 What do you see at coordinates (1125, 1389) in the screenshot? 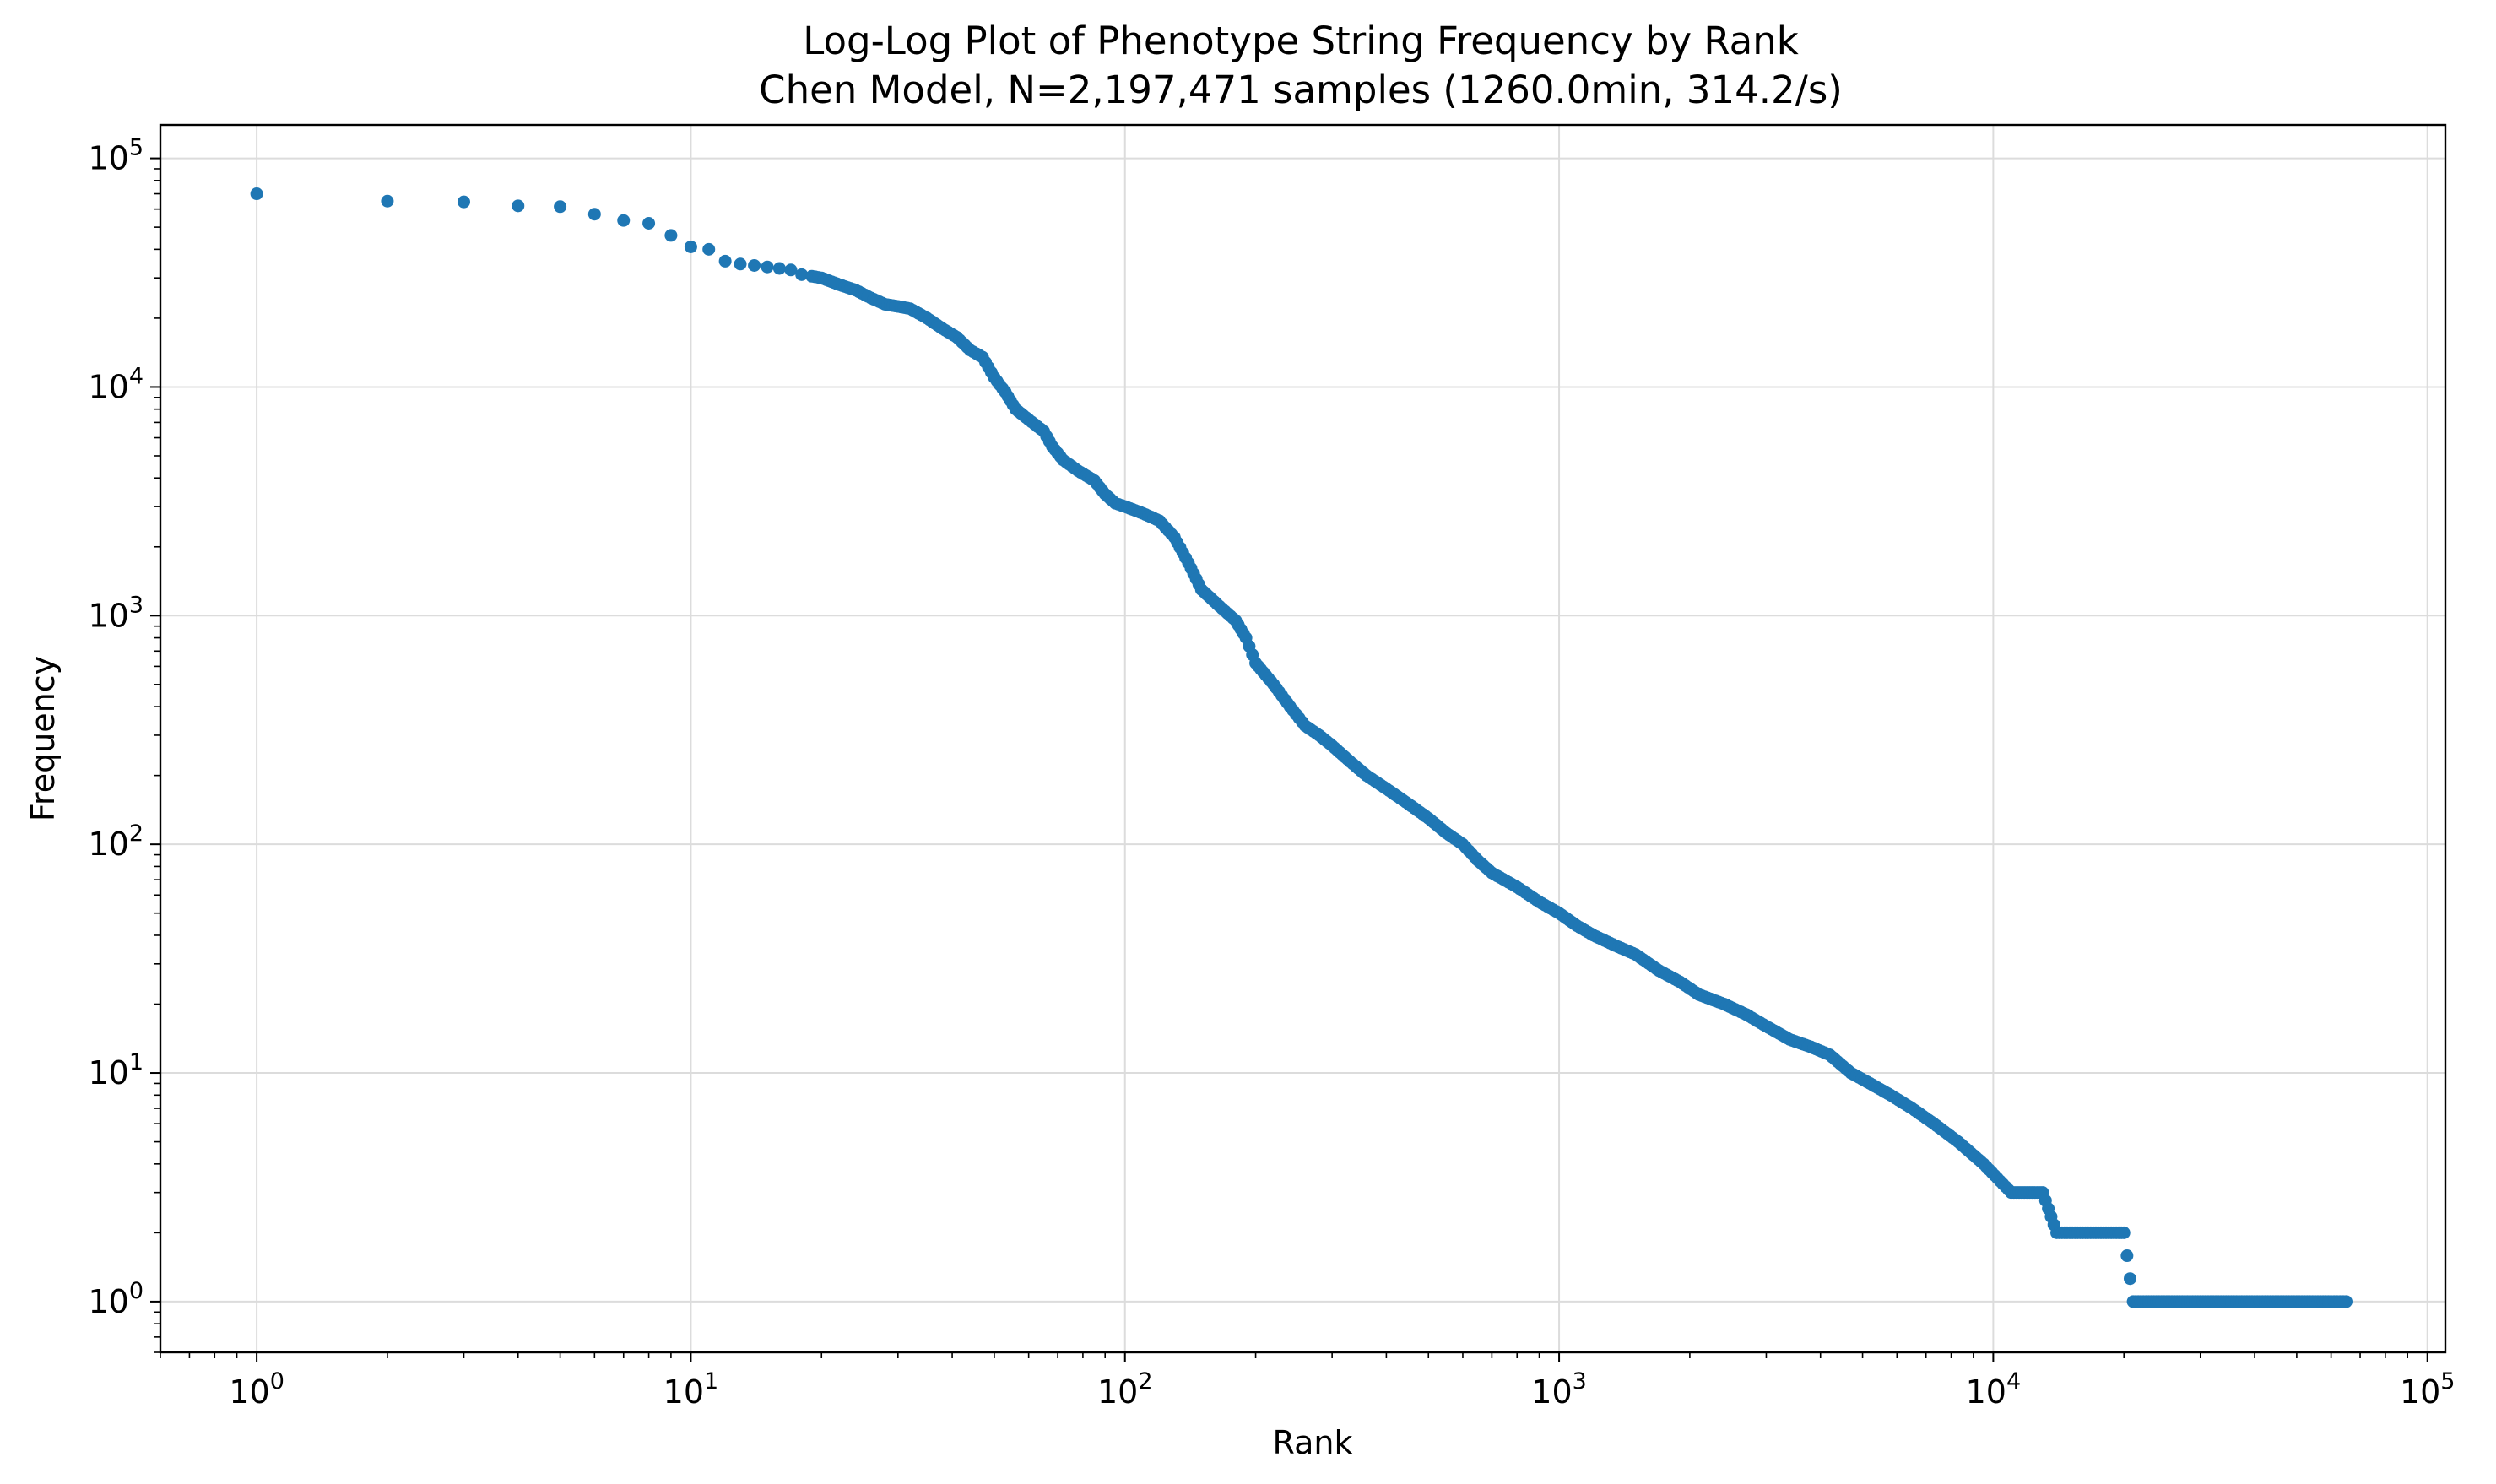
I see `x-tick-label: 10²` at bounding box center [1125, 1389].